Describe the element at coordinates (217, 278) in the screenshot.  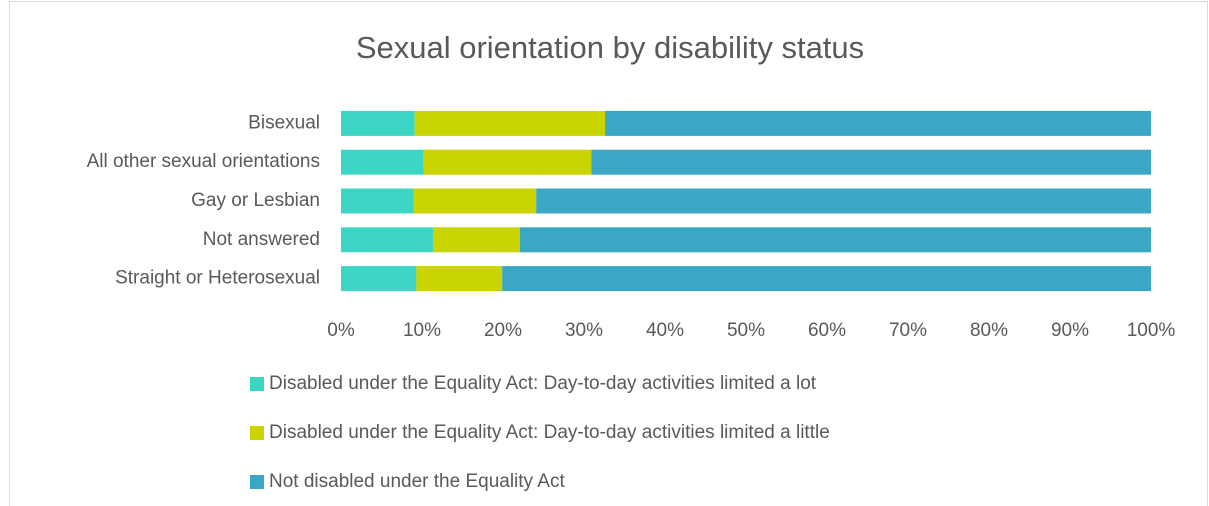
I see `y-tick-label: Straight or Heterosexual` at that location.